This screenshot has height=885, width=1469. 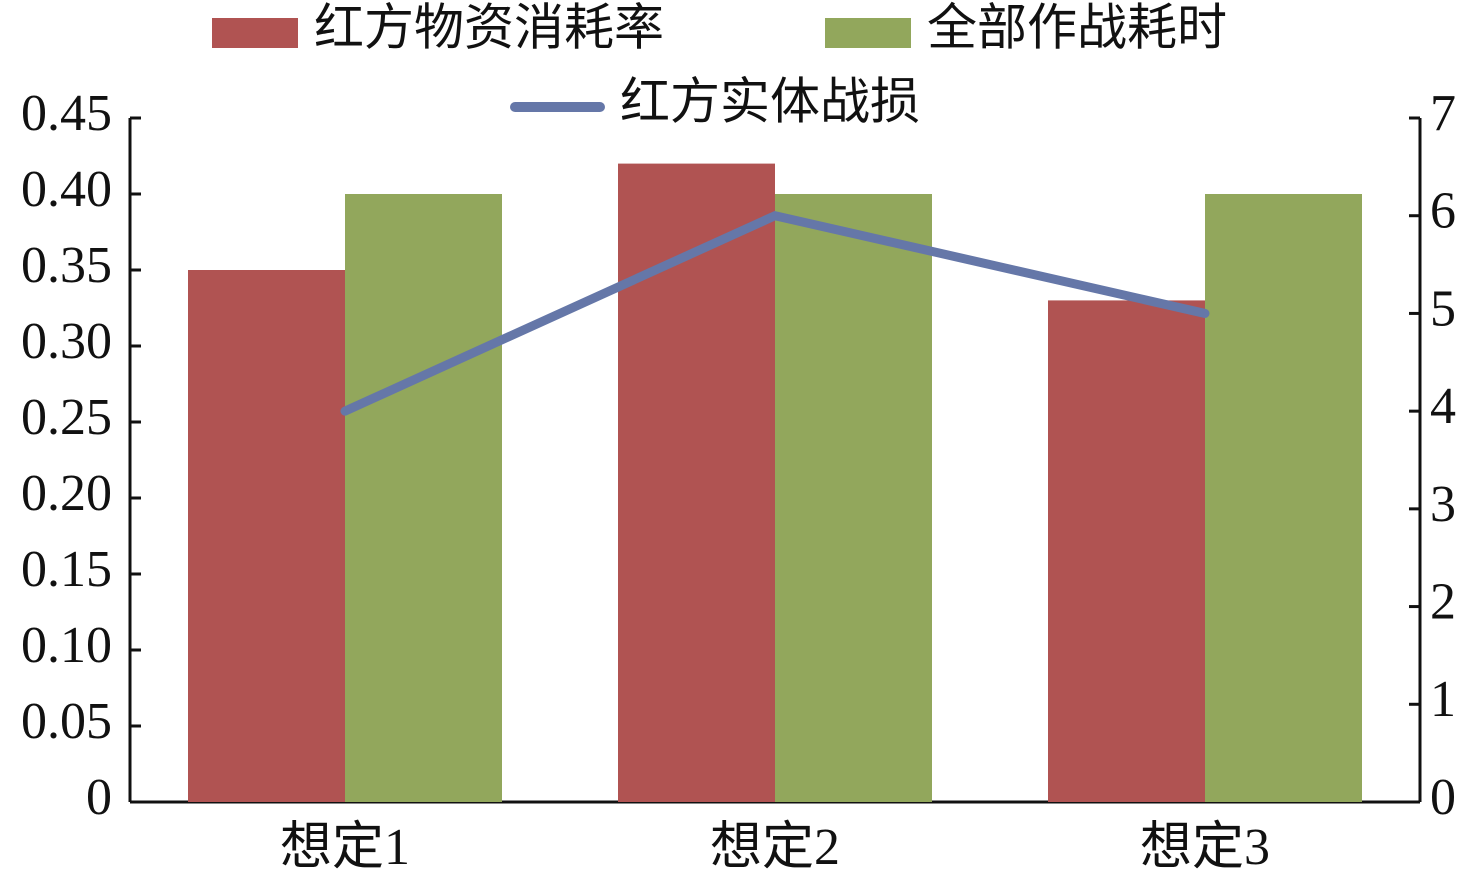 I want to click on legend-label: 红方物资消耗率, so click(x=489, y=27).